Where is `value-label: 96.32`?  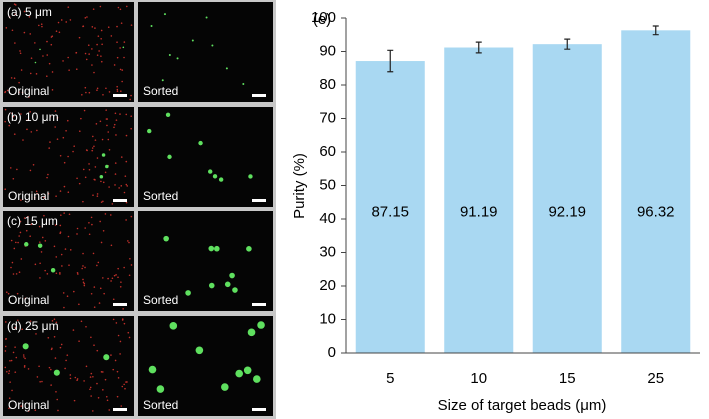
value-label: 96.32 is located at coordinates (656, 211).